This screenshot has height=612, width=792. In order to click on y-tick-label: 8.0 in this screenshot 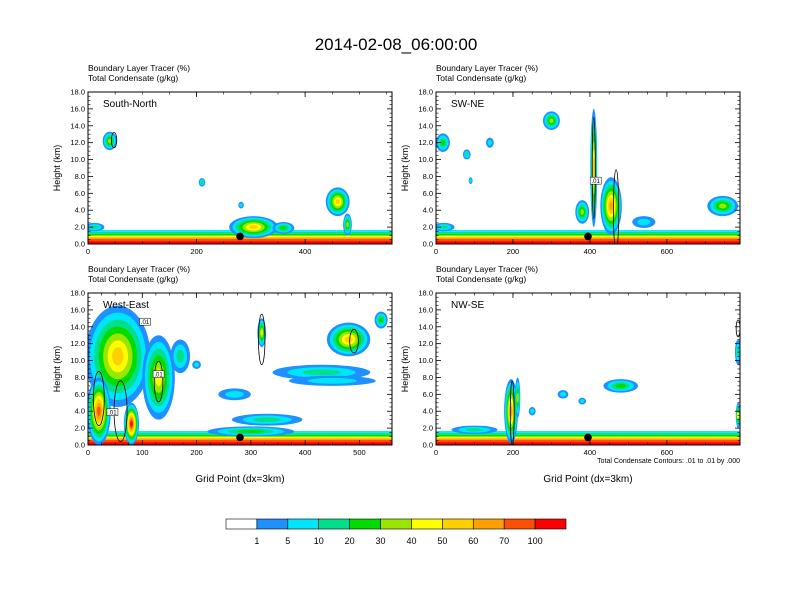, I will do `click(80, 377)`.